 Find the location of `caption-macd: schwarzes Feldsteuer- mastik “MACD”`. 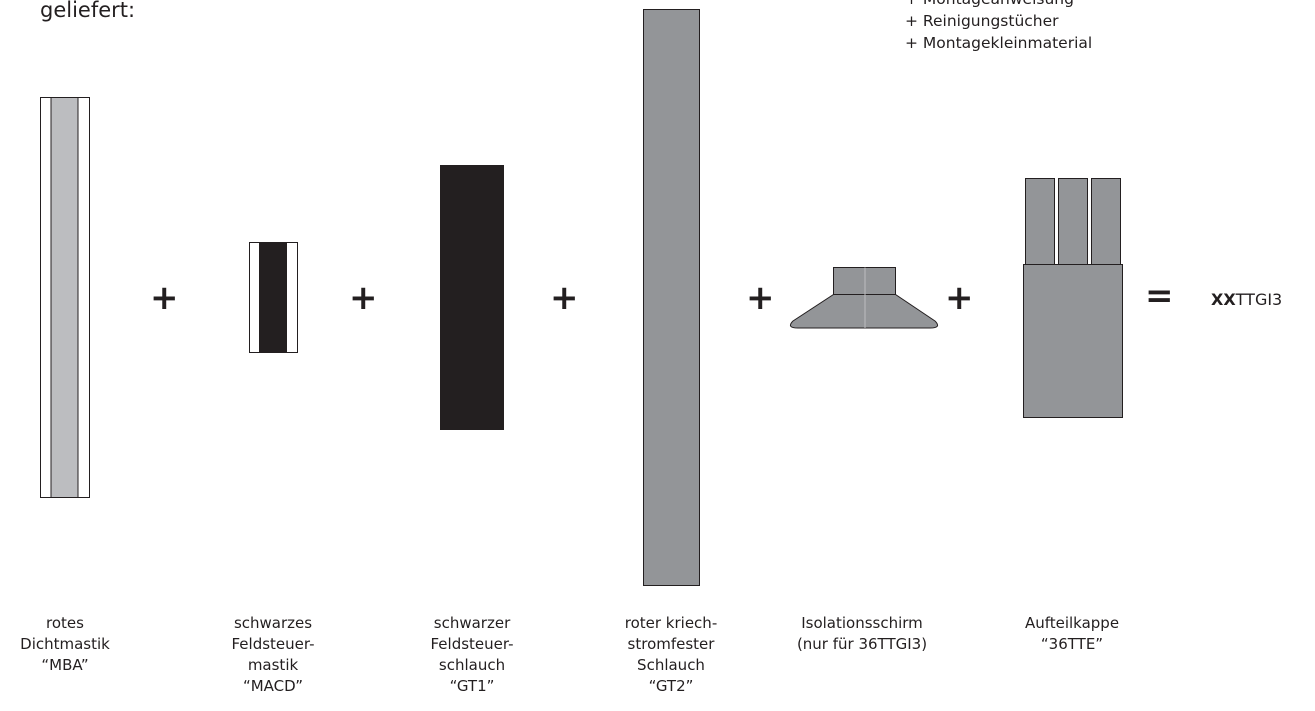

caption-macd: schwarzes Feldsteuer- mastik “MACD” is located at coordinates (273, 654).